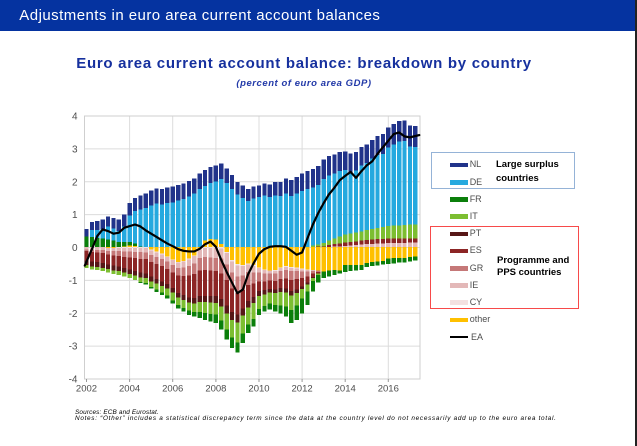  What do you see at coordinates (75, 150) in the screenshot?
I see `svg-text: 3` at bounding box center [75, 150].